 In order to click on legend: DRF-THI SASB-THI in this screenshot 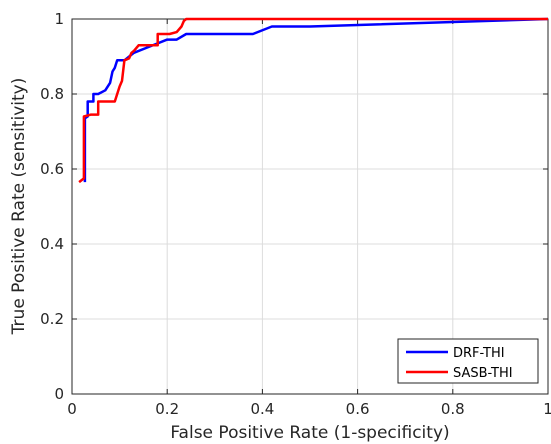, I will do `click(468, 361)`.